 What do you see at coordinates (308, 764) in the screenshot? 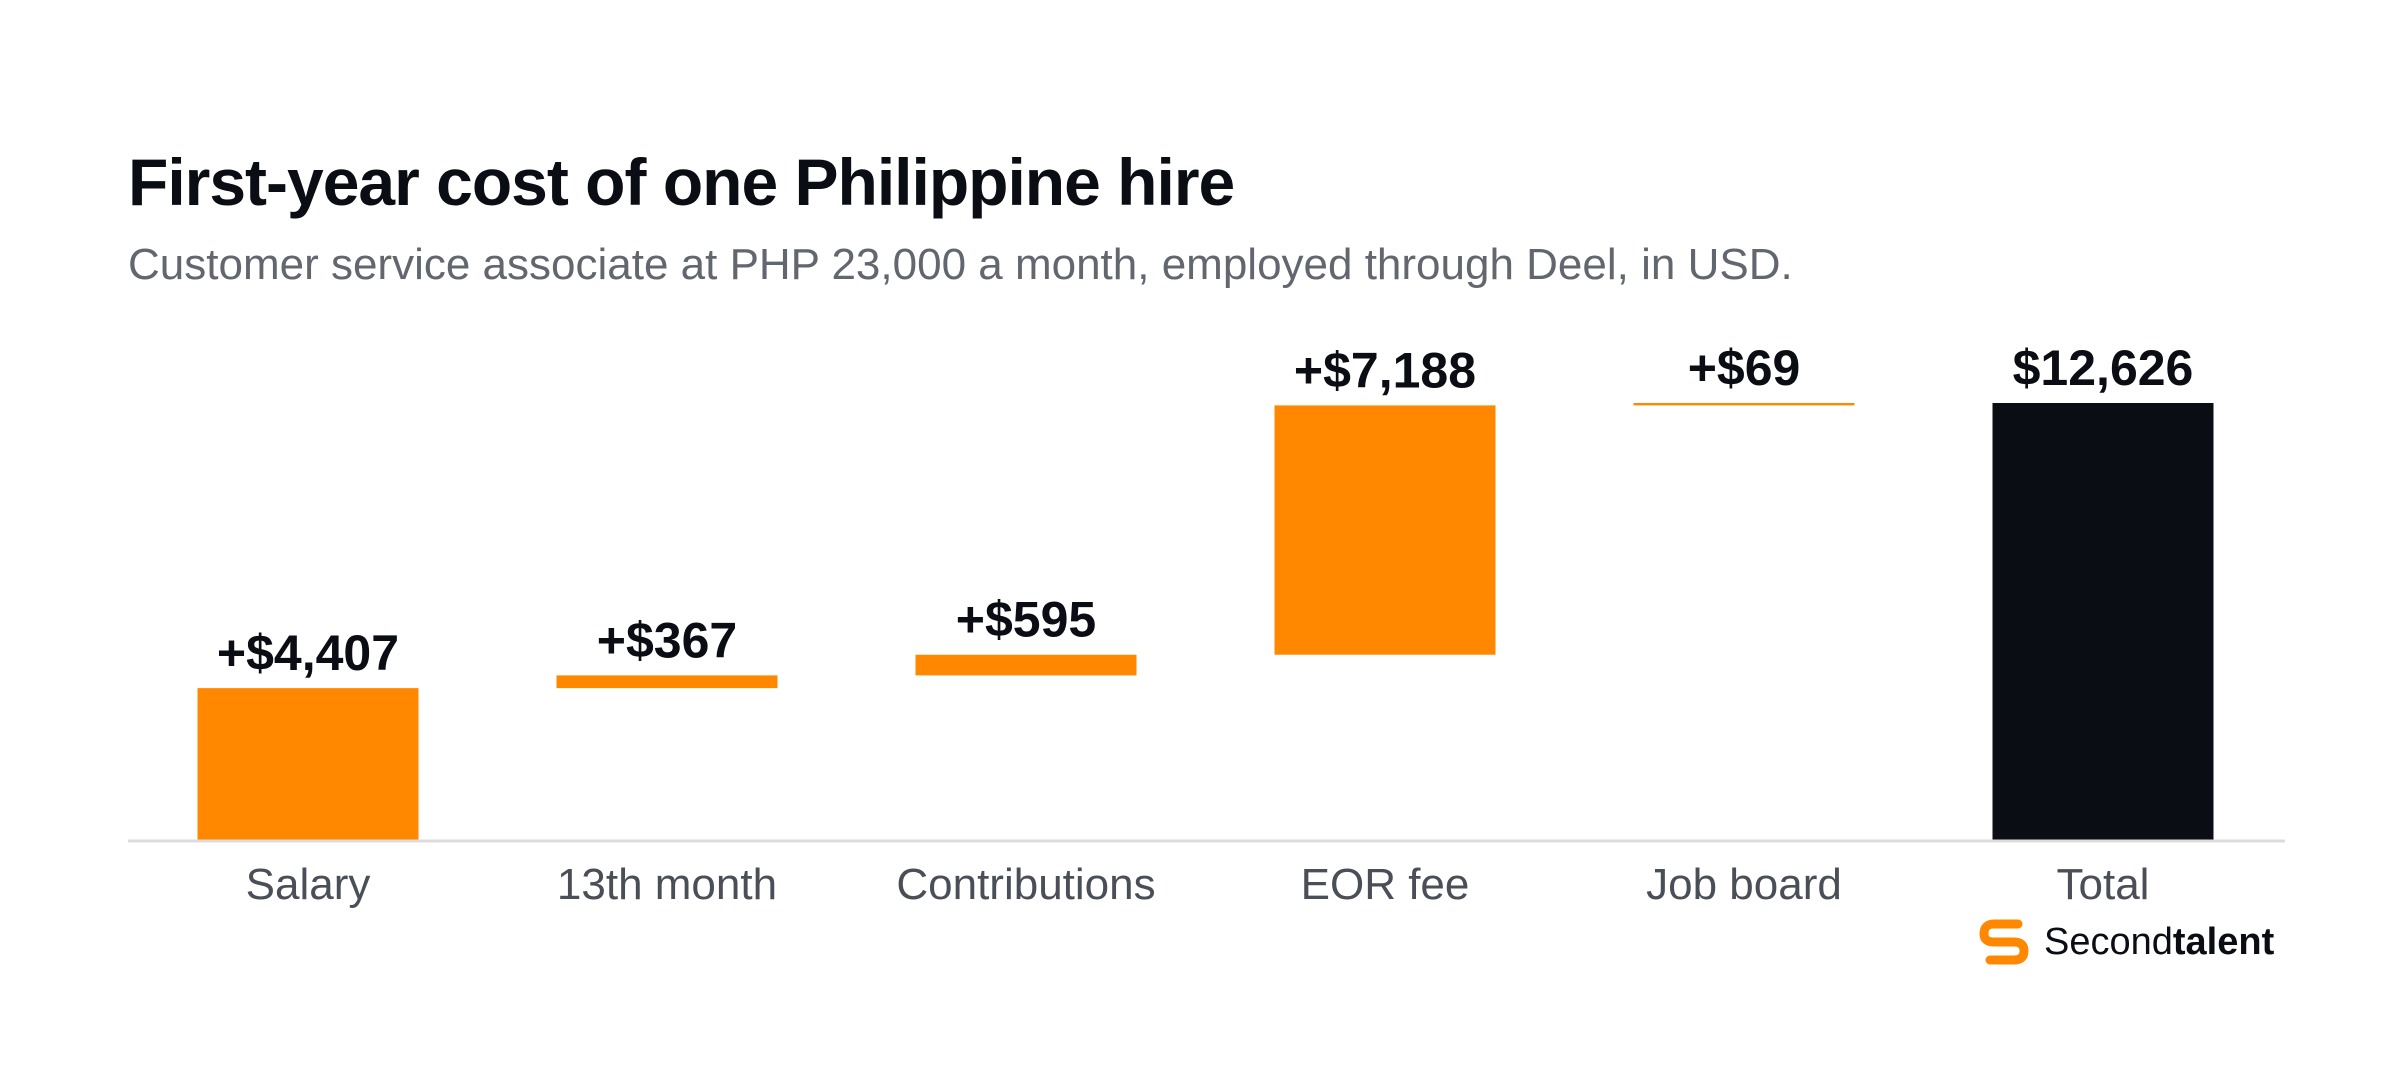
I see `bar-salary` at bounding box center [308, 764].